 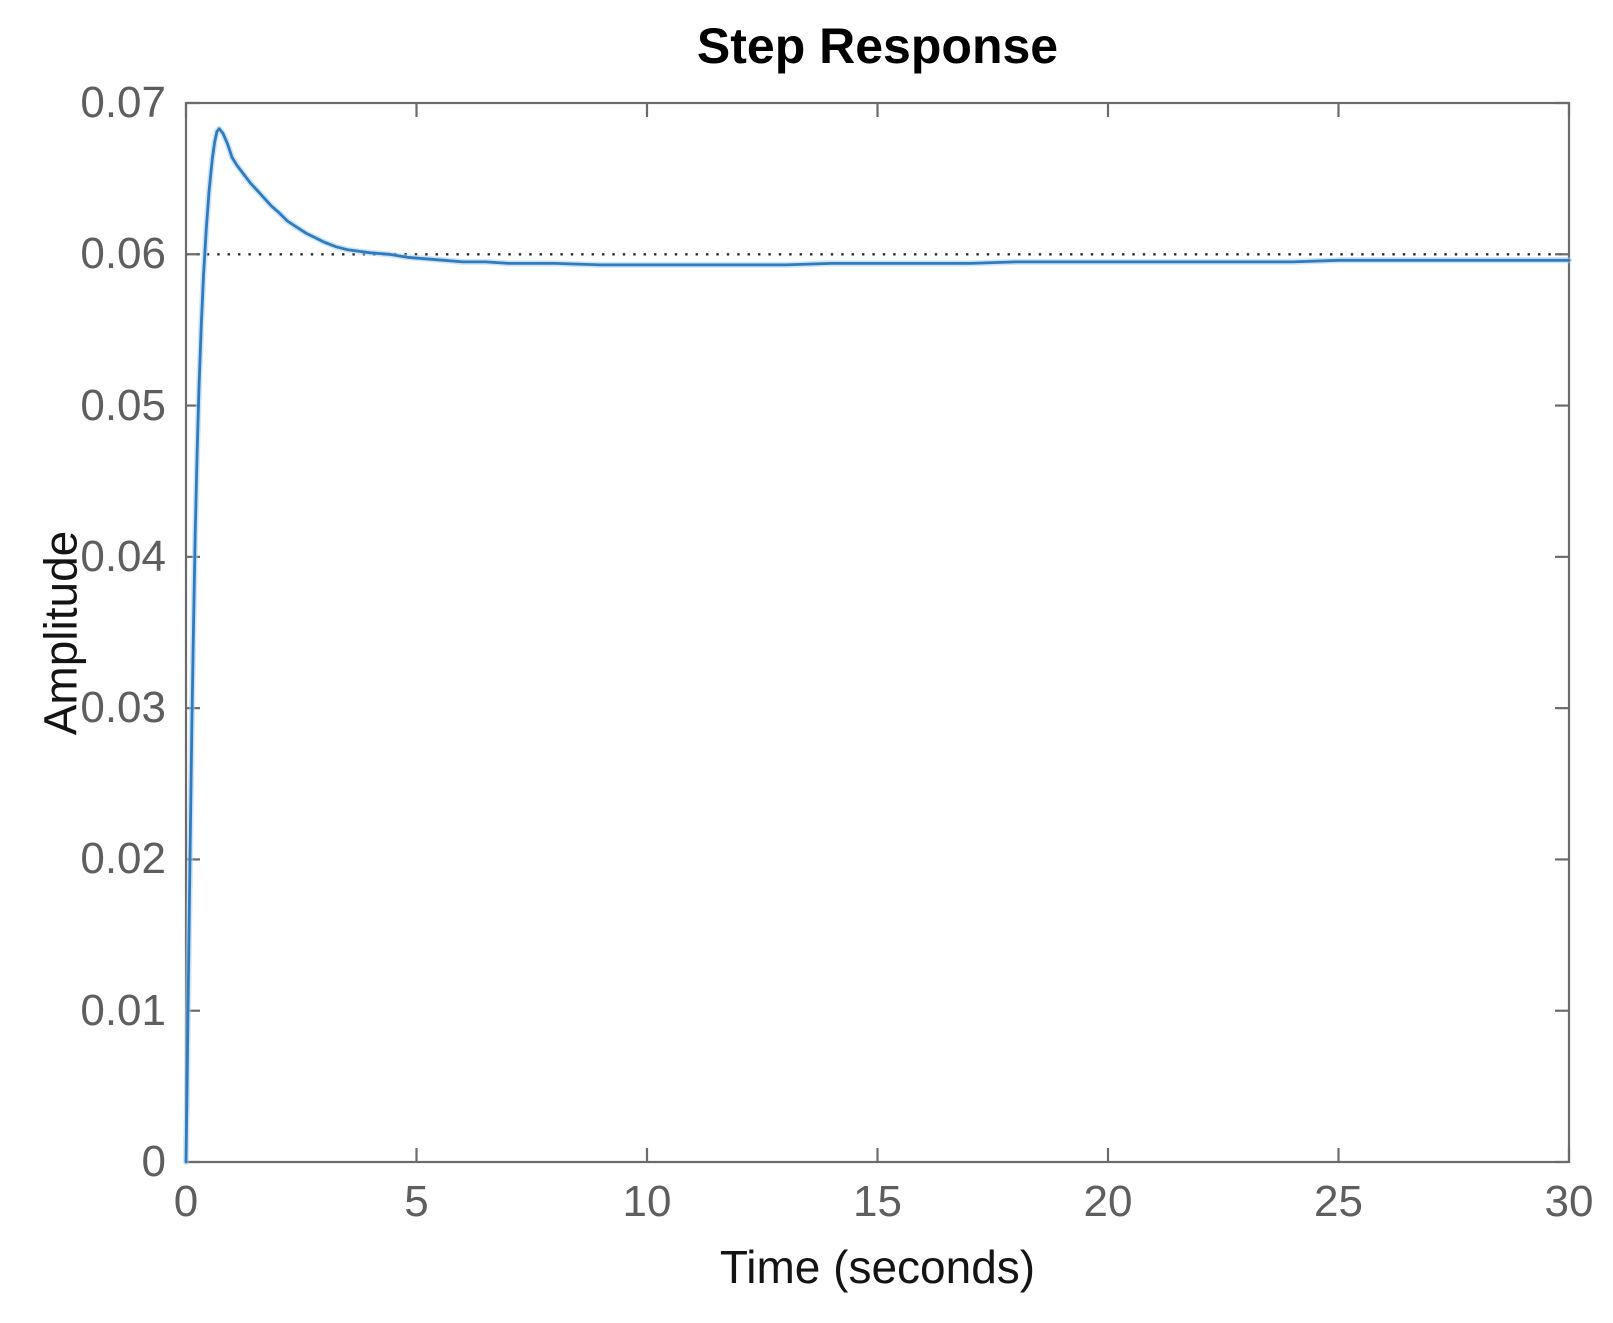 What do you see at coordinates (1569, 1201) in the screenshot?
I see `x-tick-label: 30` at bounding box center [1569, 1201].